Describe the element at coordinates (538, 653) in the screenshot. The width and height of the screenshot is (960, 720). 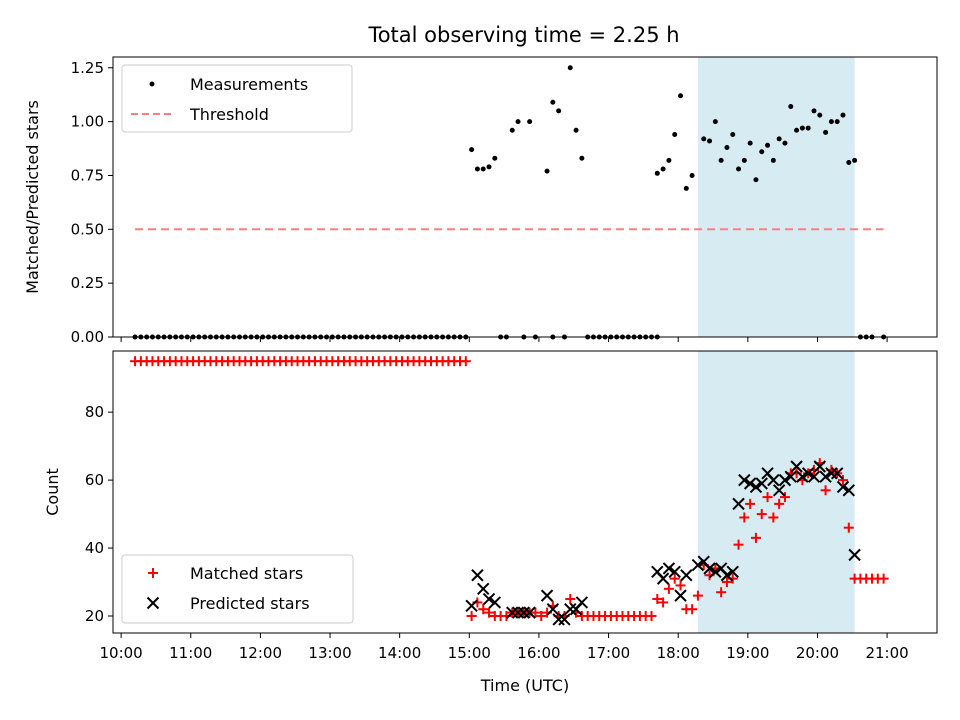
I see `x-tick-label: 16:00` at that location.